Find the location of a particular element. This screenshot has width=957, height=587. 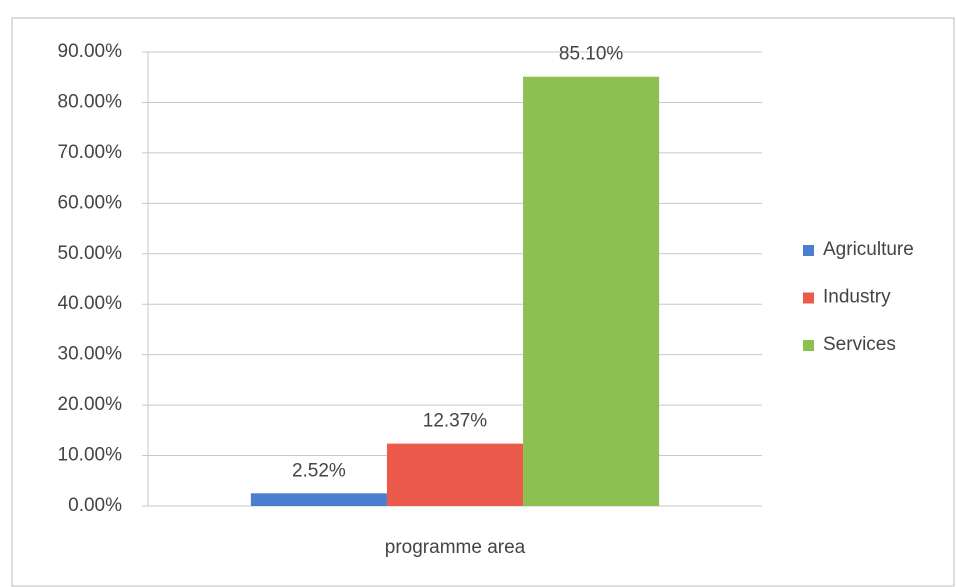

data-label: 2.52% is located at coordinates (319, 470).